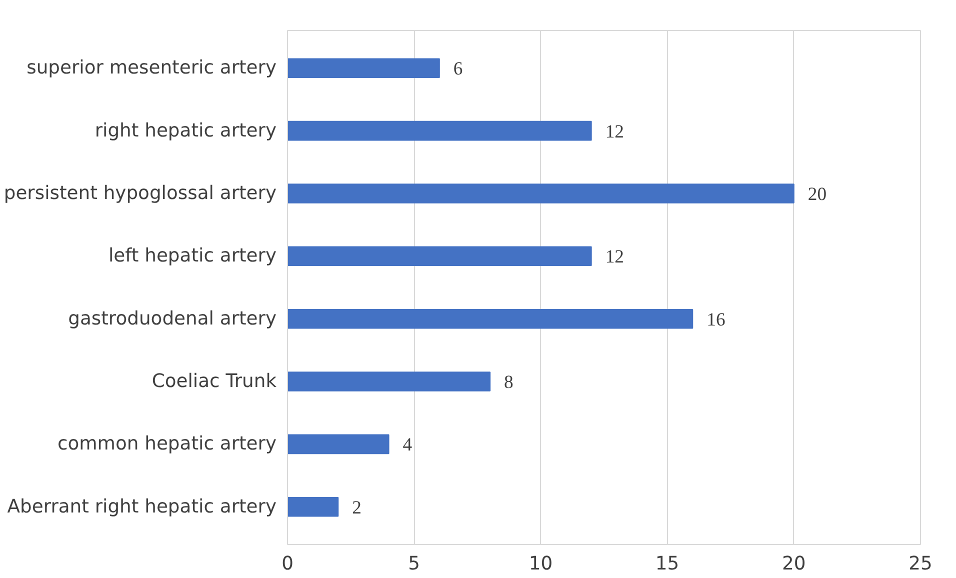 This screenshot has width=956, height=578. What do you see at coordinates (192, 256) in the screenshot?
I see `y-tick-label: left hepatic artery` at bounding box center [192, 256].